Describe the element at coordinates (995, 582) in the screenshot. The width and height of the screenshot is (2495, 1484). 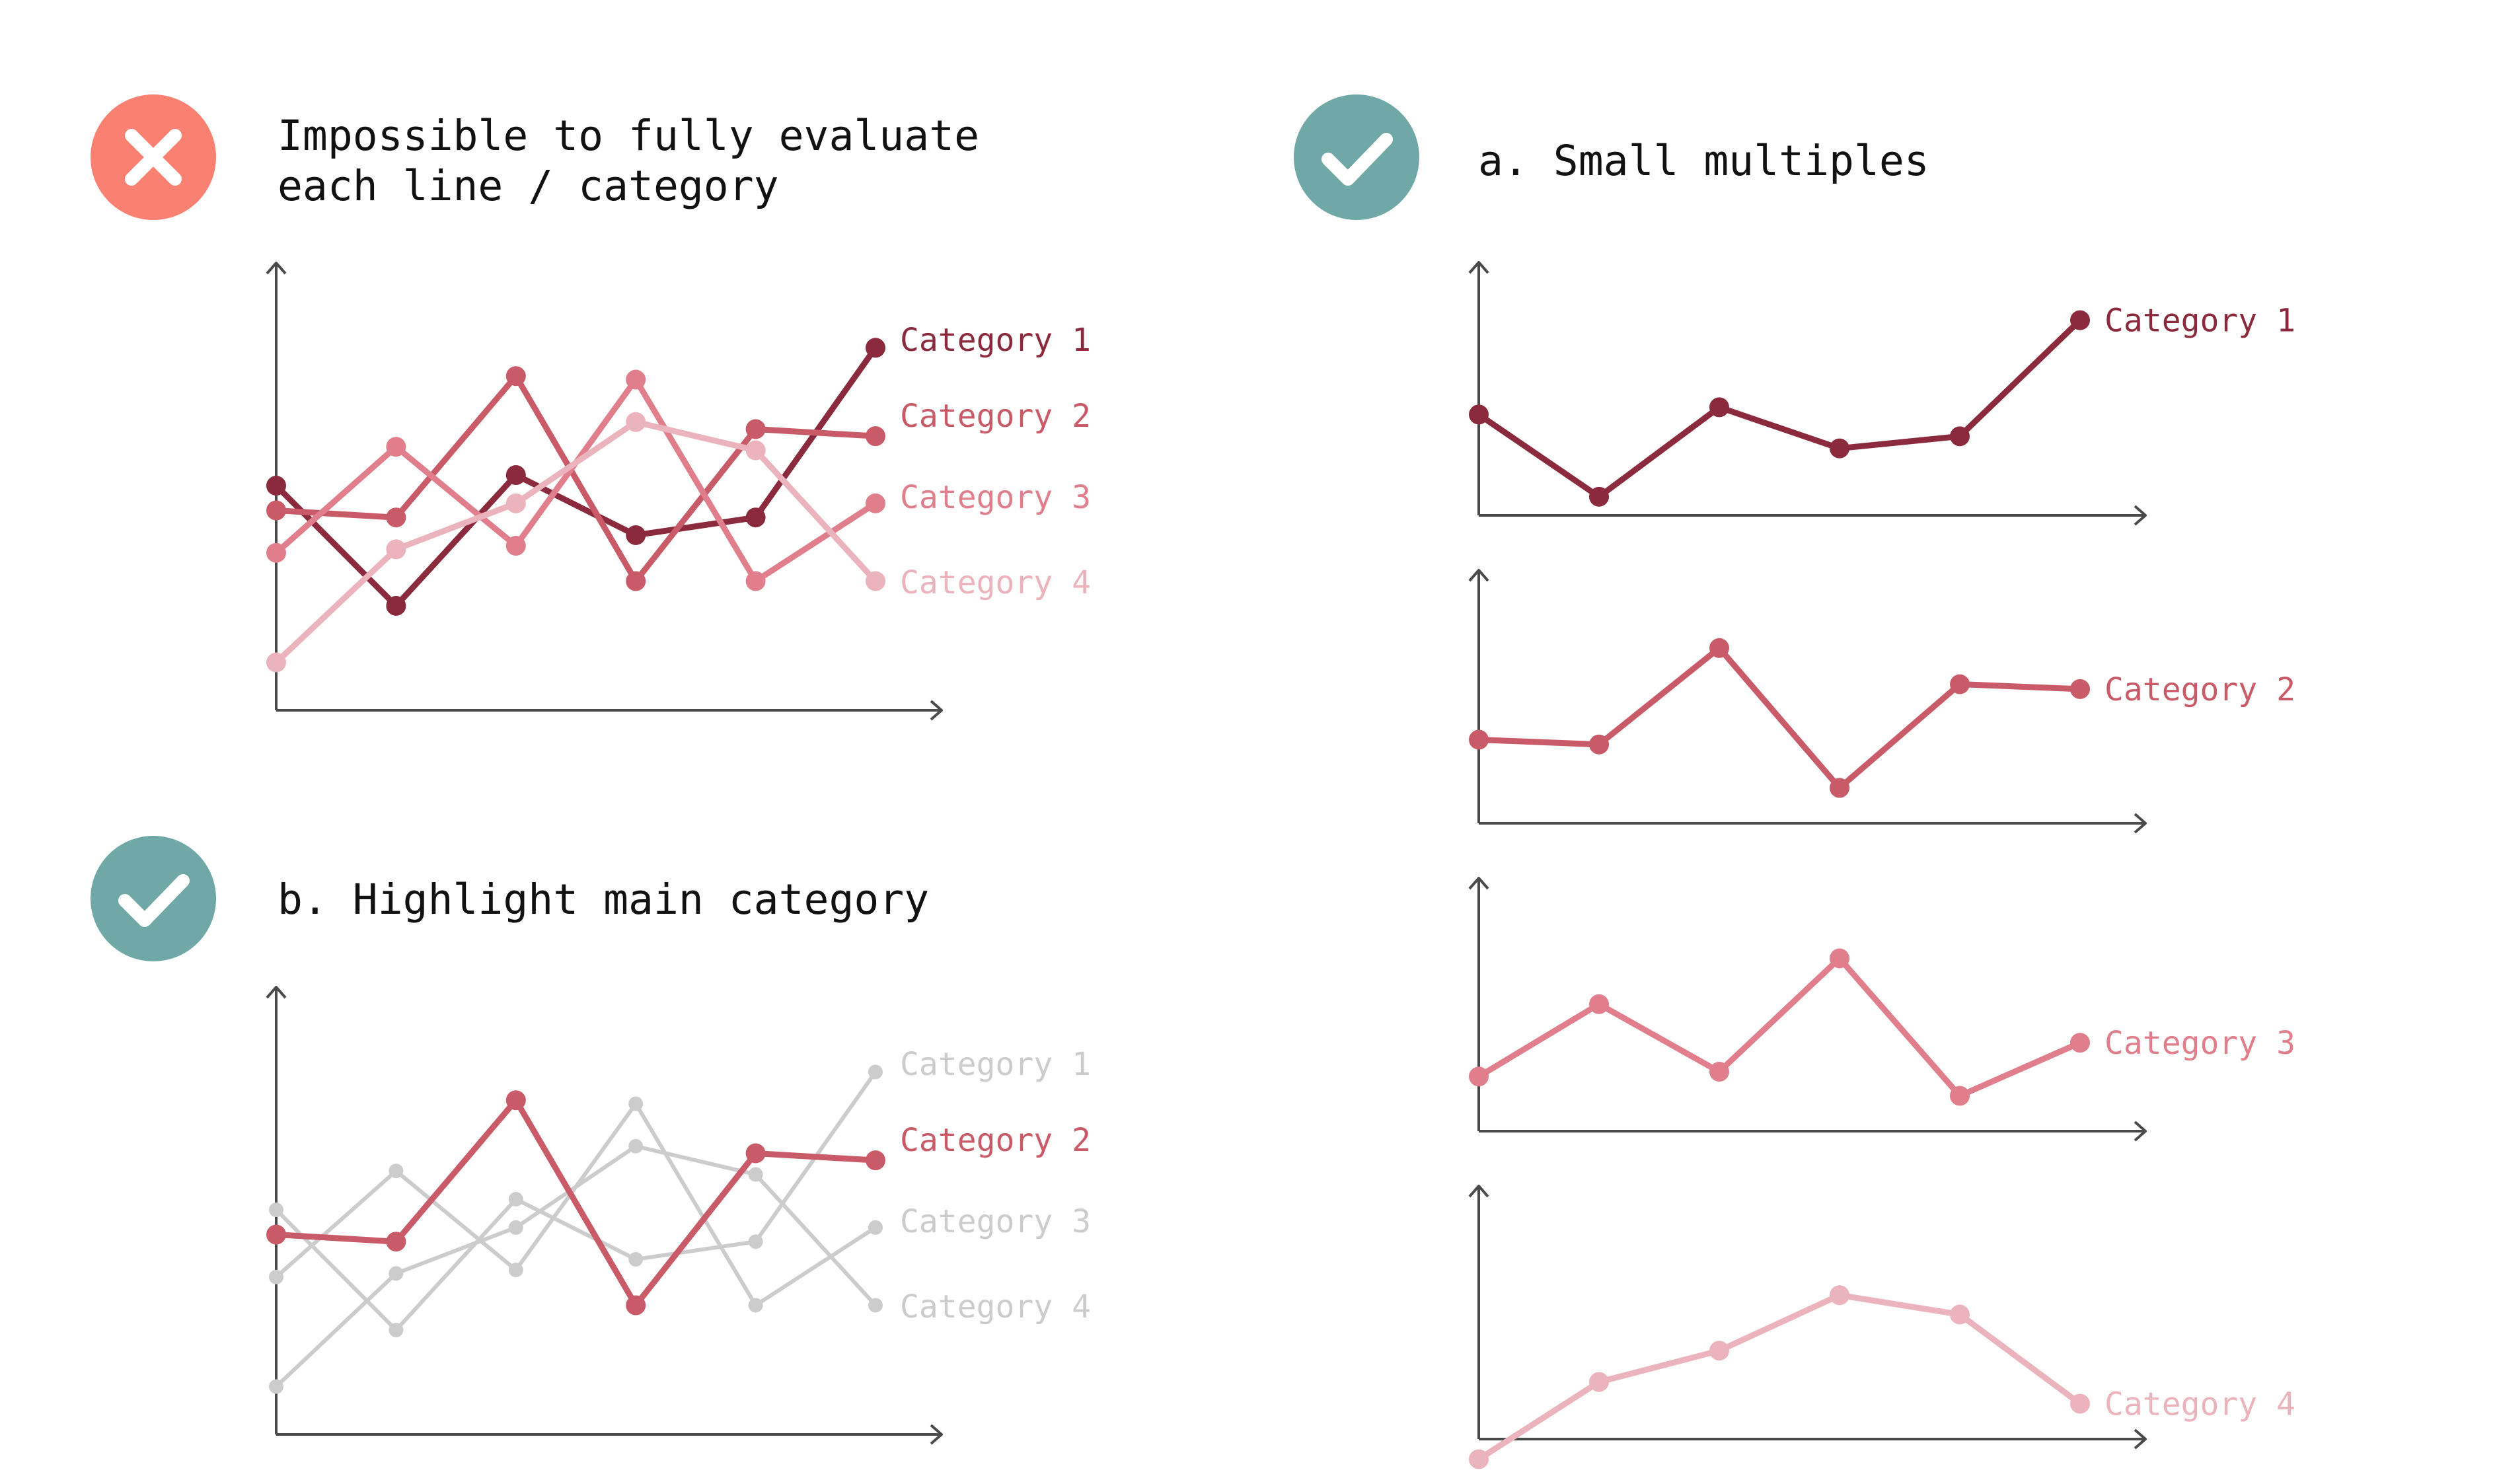
I see `series-label: Category 4` at that location.